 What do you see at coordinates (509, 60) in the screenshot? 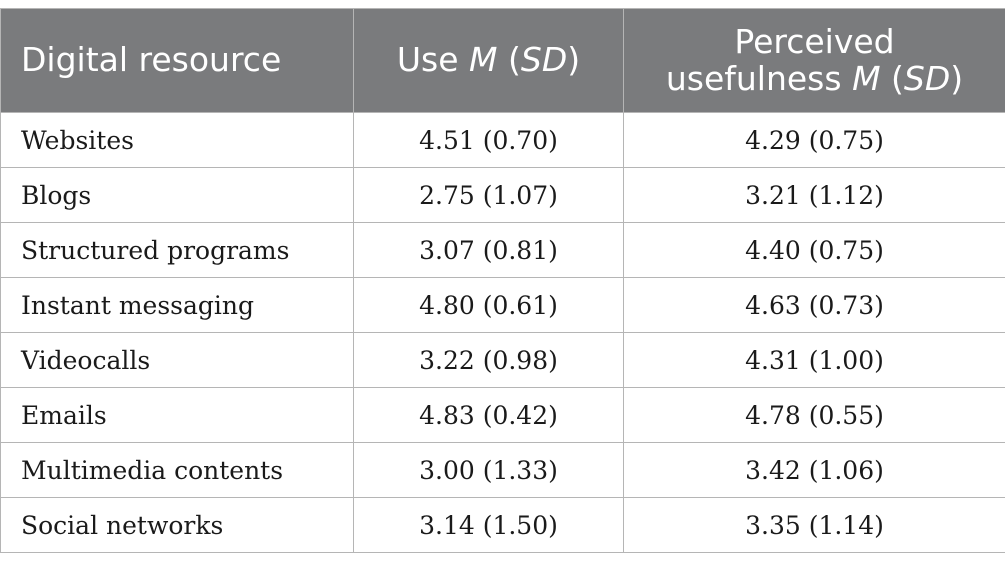
I see `header-use-open: (` at bounding box center [509, 60].